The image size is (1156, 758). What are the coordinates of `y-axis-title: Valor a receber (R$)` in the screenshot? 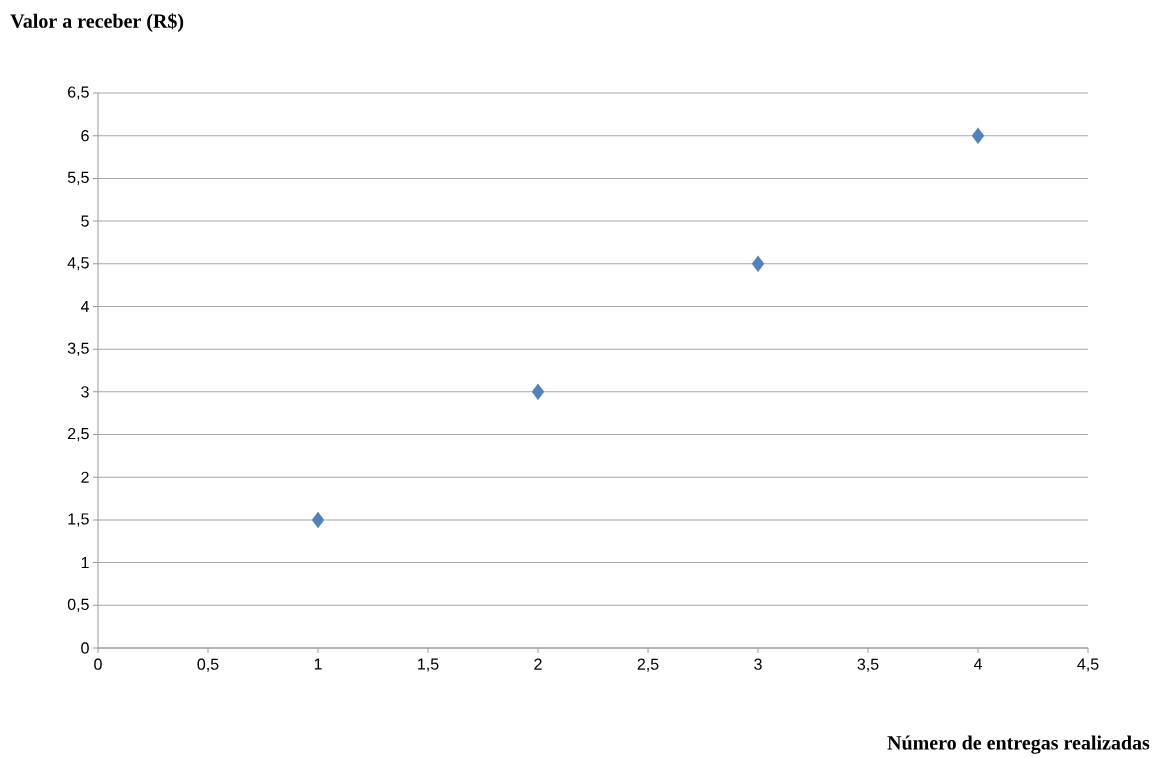 It's located at (97, 22).